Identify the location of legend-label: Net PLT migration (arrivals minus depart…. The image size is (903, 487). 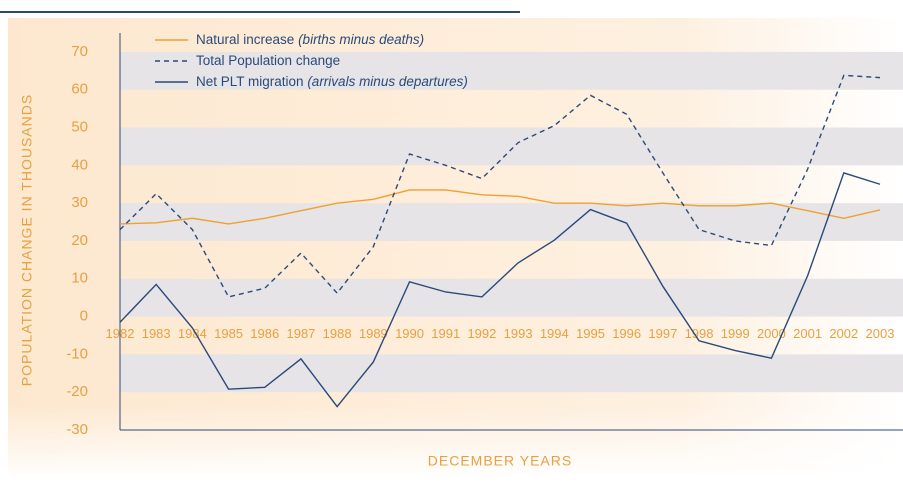
(332, 81).